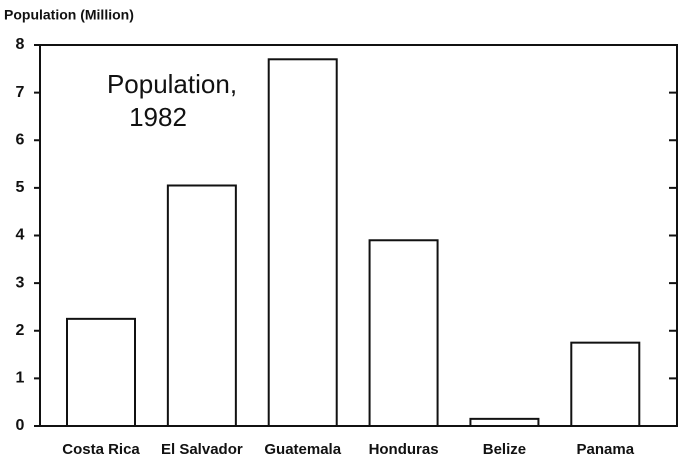  What do you see at coordinates (302, 449) in the screenshot?
I see `x-tick-label: Guatemala` at bounding box center [302, 449].